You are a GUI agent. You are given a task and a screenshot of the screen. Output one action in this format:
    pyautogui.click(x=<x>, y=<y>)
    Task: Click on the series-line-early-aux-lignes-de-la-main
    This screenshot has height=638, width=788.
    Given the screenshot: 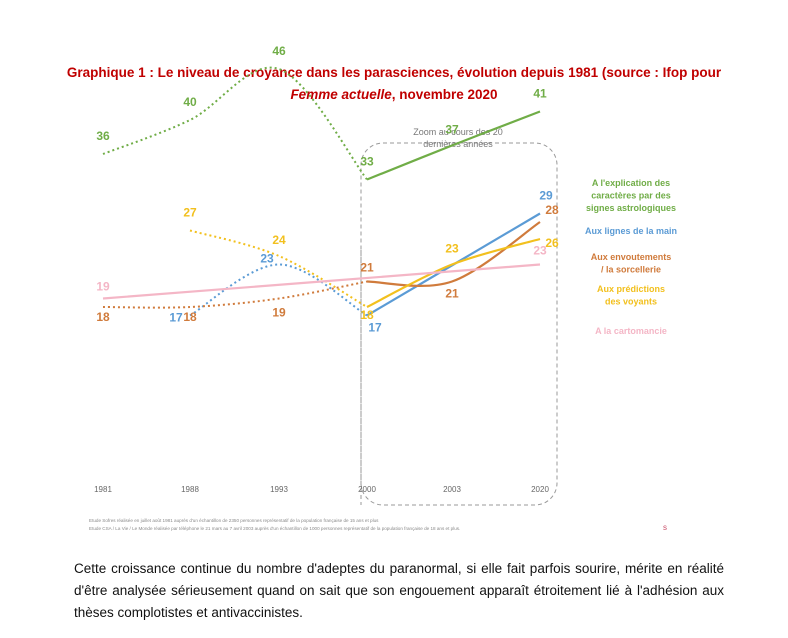 What is the action you would take?
    pyautogui.click(x=278, y=290)
    